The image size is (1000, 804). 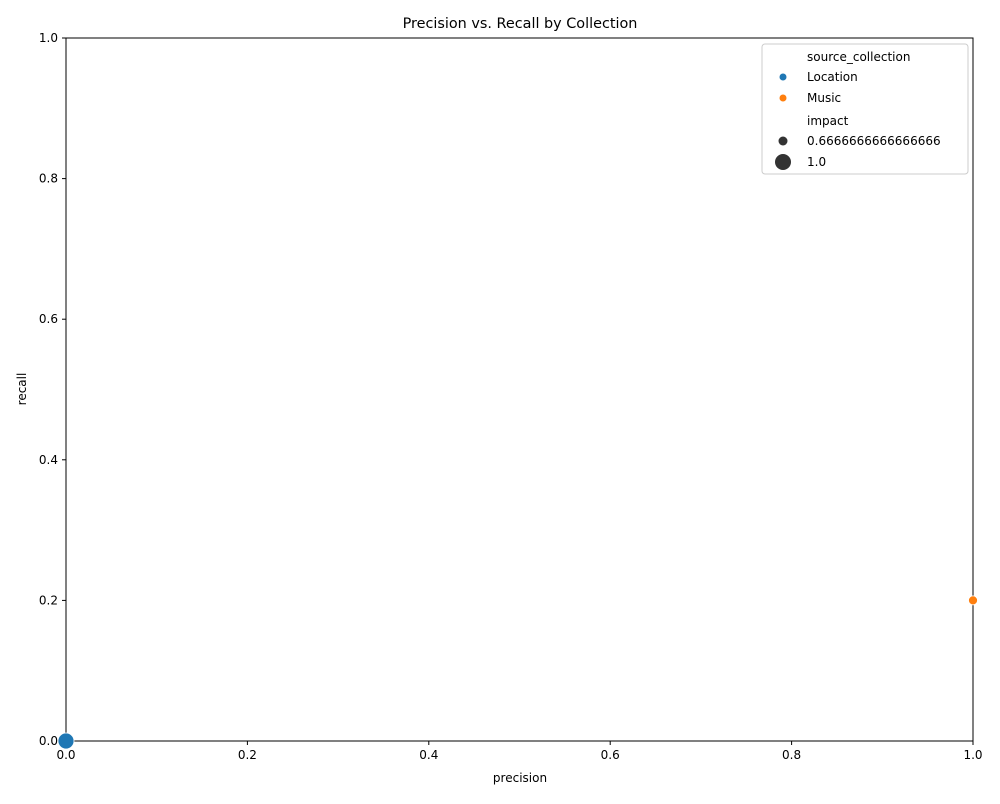 I want to click on legend-label-location: Location, so click(x=832, y=77).